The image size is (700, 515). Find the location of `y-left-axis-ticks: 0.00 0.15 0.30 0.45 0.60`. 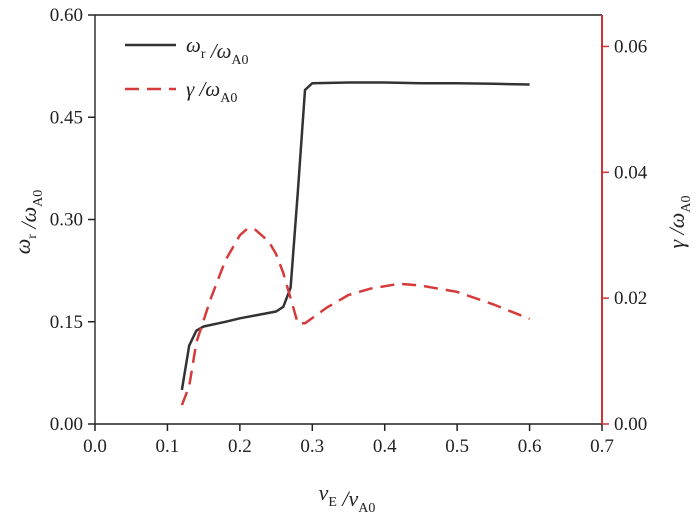

y-left-axis-ticks: 0.00 0.15 0.30 0.45 0.60 is located at coordinates (72, 220).